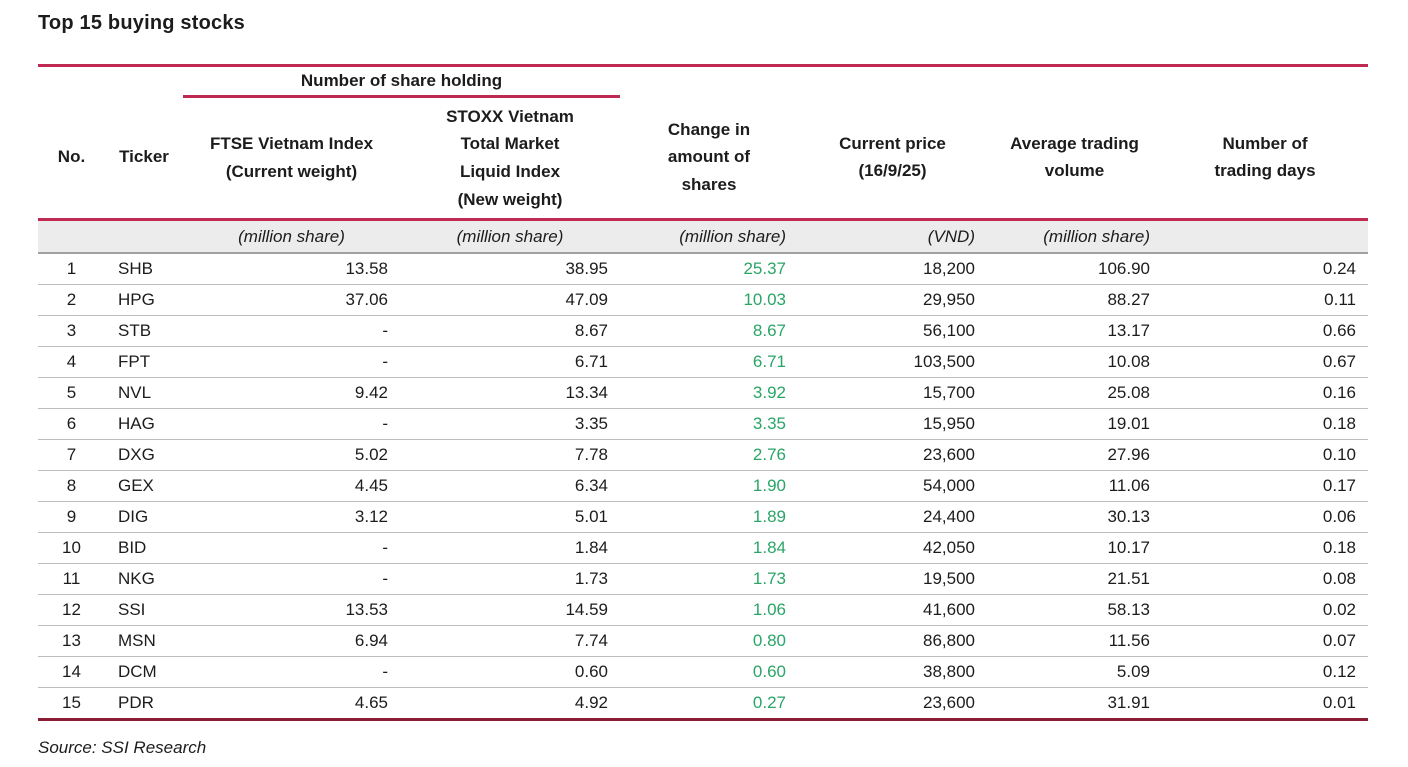  I want to click on cell-avg-volume: 25.08, so click(1074, 393).